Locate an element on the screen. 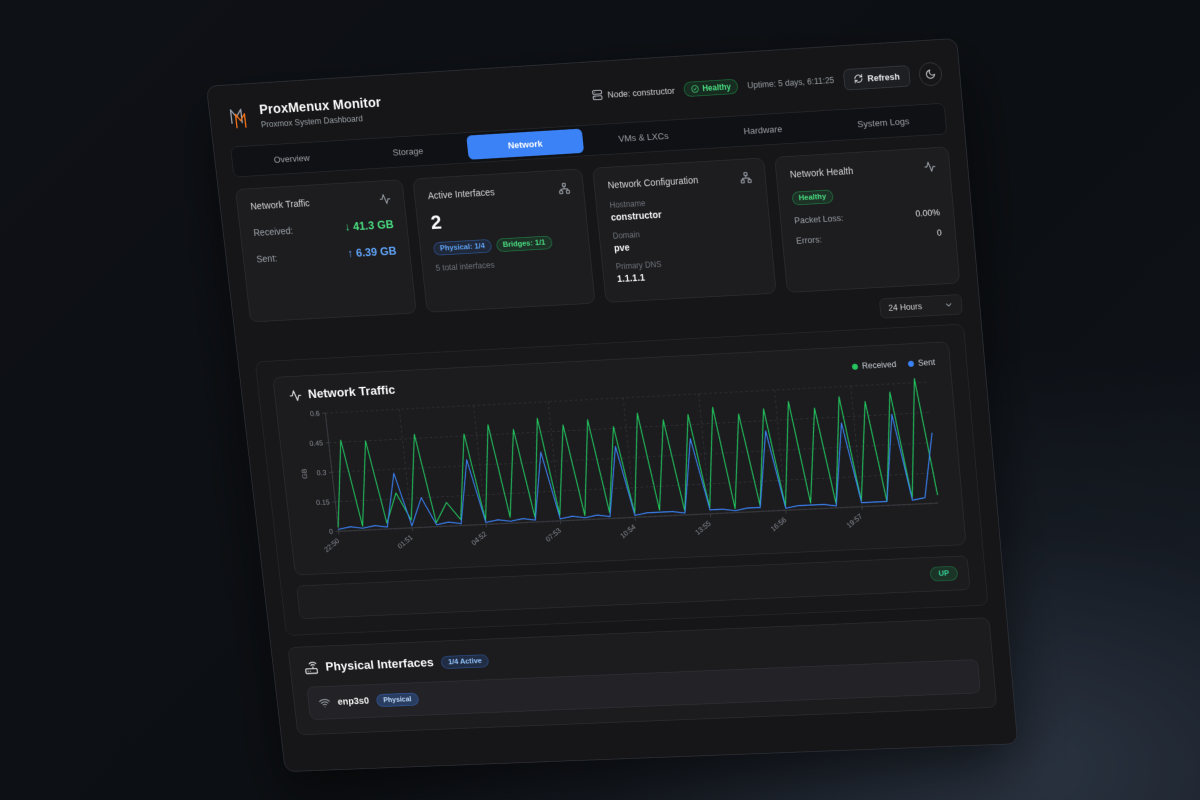 Image resolution: width=1200 pixels, height=800 pixels. received-value: ↓ 41.3 GB is located at coordinates (369, 225).